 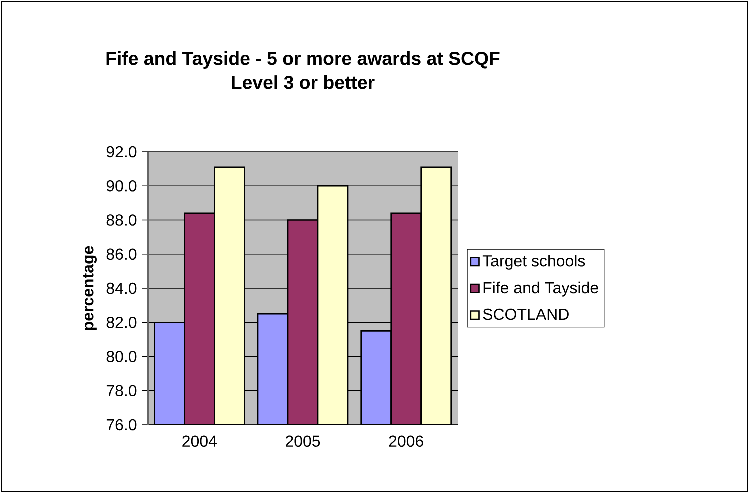 I want to click on y-tick-label: 84.0, so click(x=121, y=288).